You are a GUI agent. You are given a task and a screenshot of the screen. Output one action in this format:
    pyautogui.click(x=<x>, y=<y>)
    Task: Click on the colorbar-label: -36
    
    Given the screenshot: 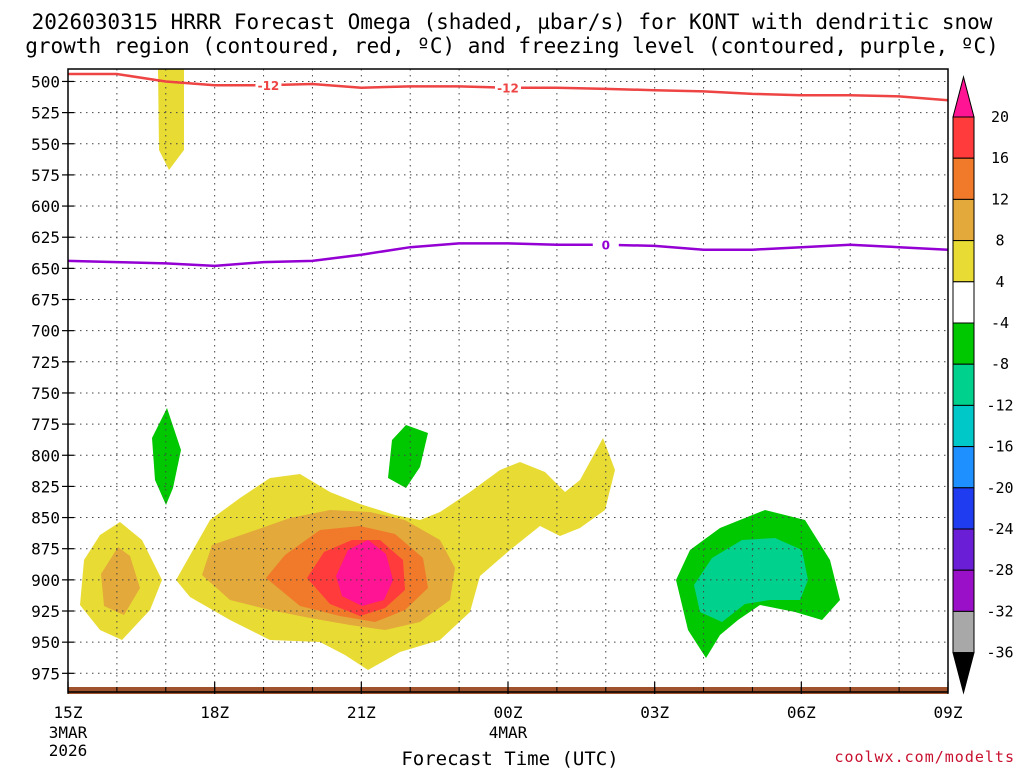 What is the action you would take?
    pyautogui.click(x=999, y=653)
    